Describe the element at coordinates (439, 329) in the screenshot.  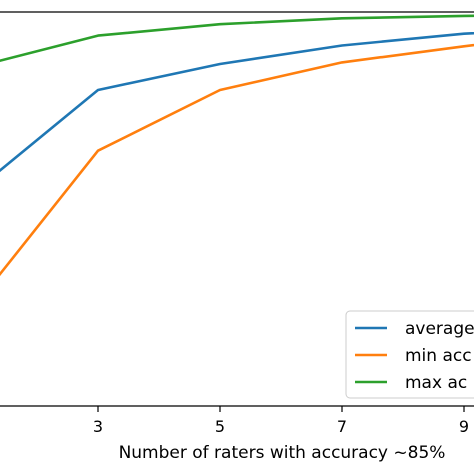
I see `legend-label-average: average` at that location.